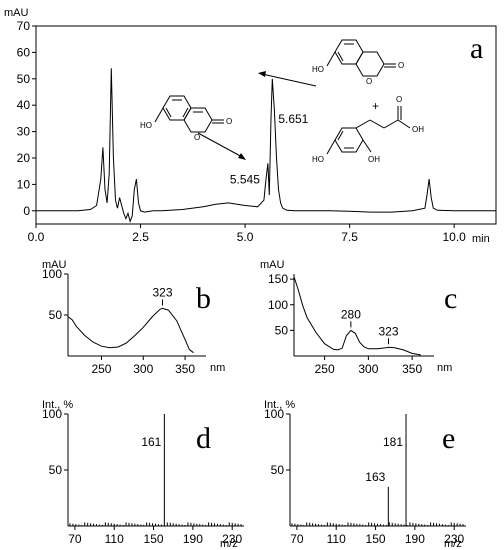  I want to click on panel-e-xtick-label: 150, so click(376, 539).